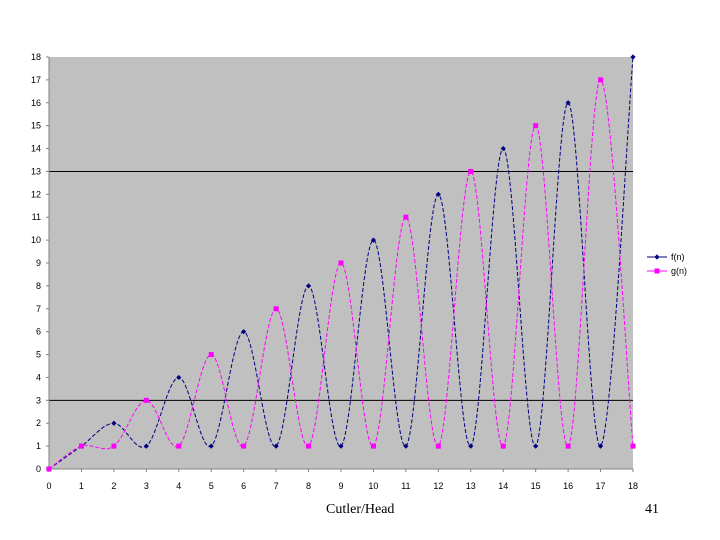 Image resolution: width=720 pixels, height=540 pixels. I want to click on y-tick-label: 13, so click(36, 171).